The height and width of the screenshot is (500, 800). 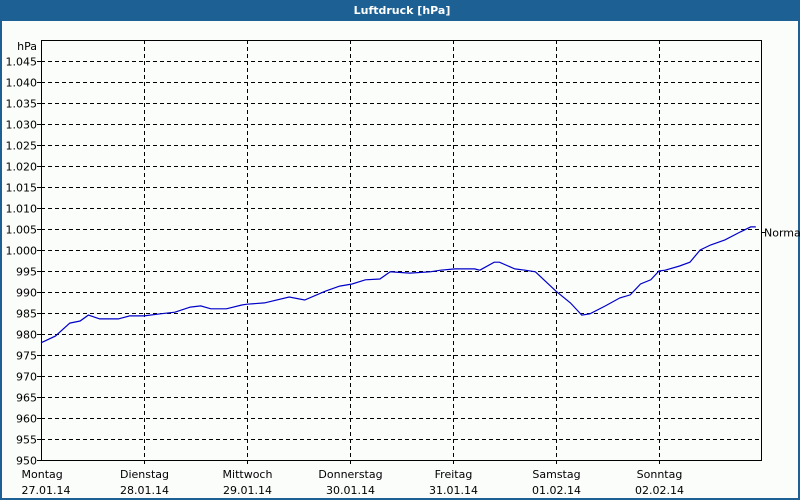 What do you see at coordinates (22, 83) in the screenshot?
I see `y-tick-label: 1.040` at bounding box center [22, 83].